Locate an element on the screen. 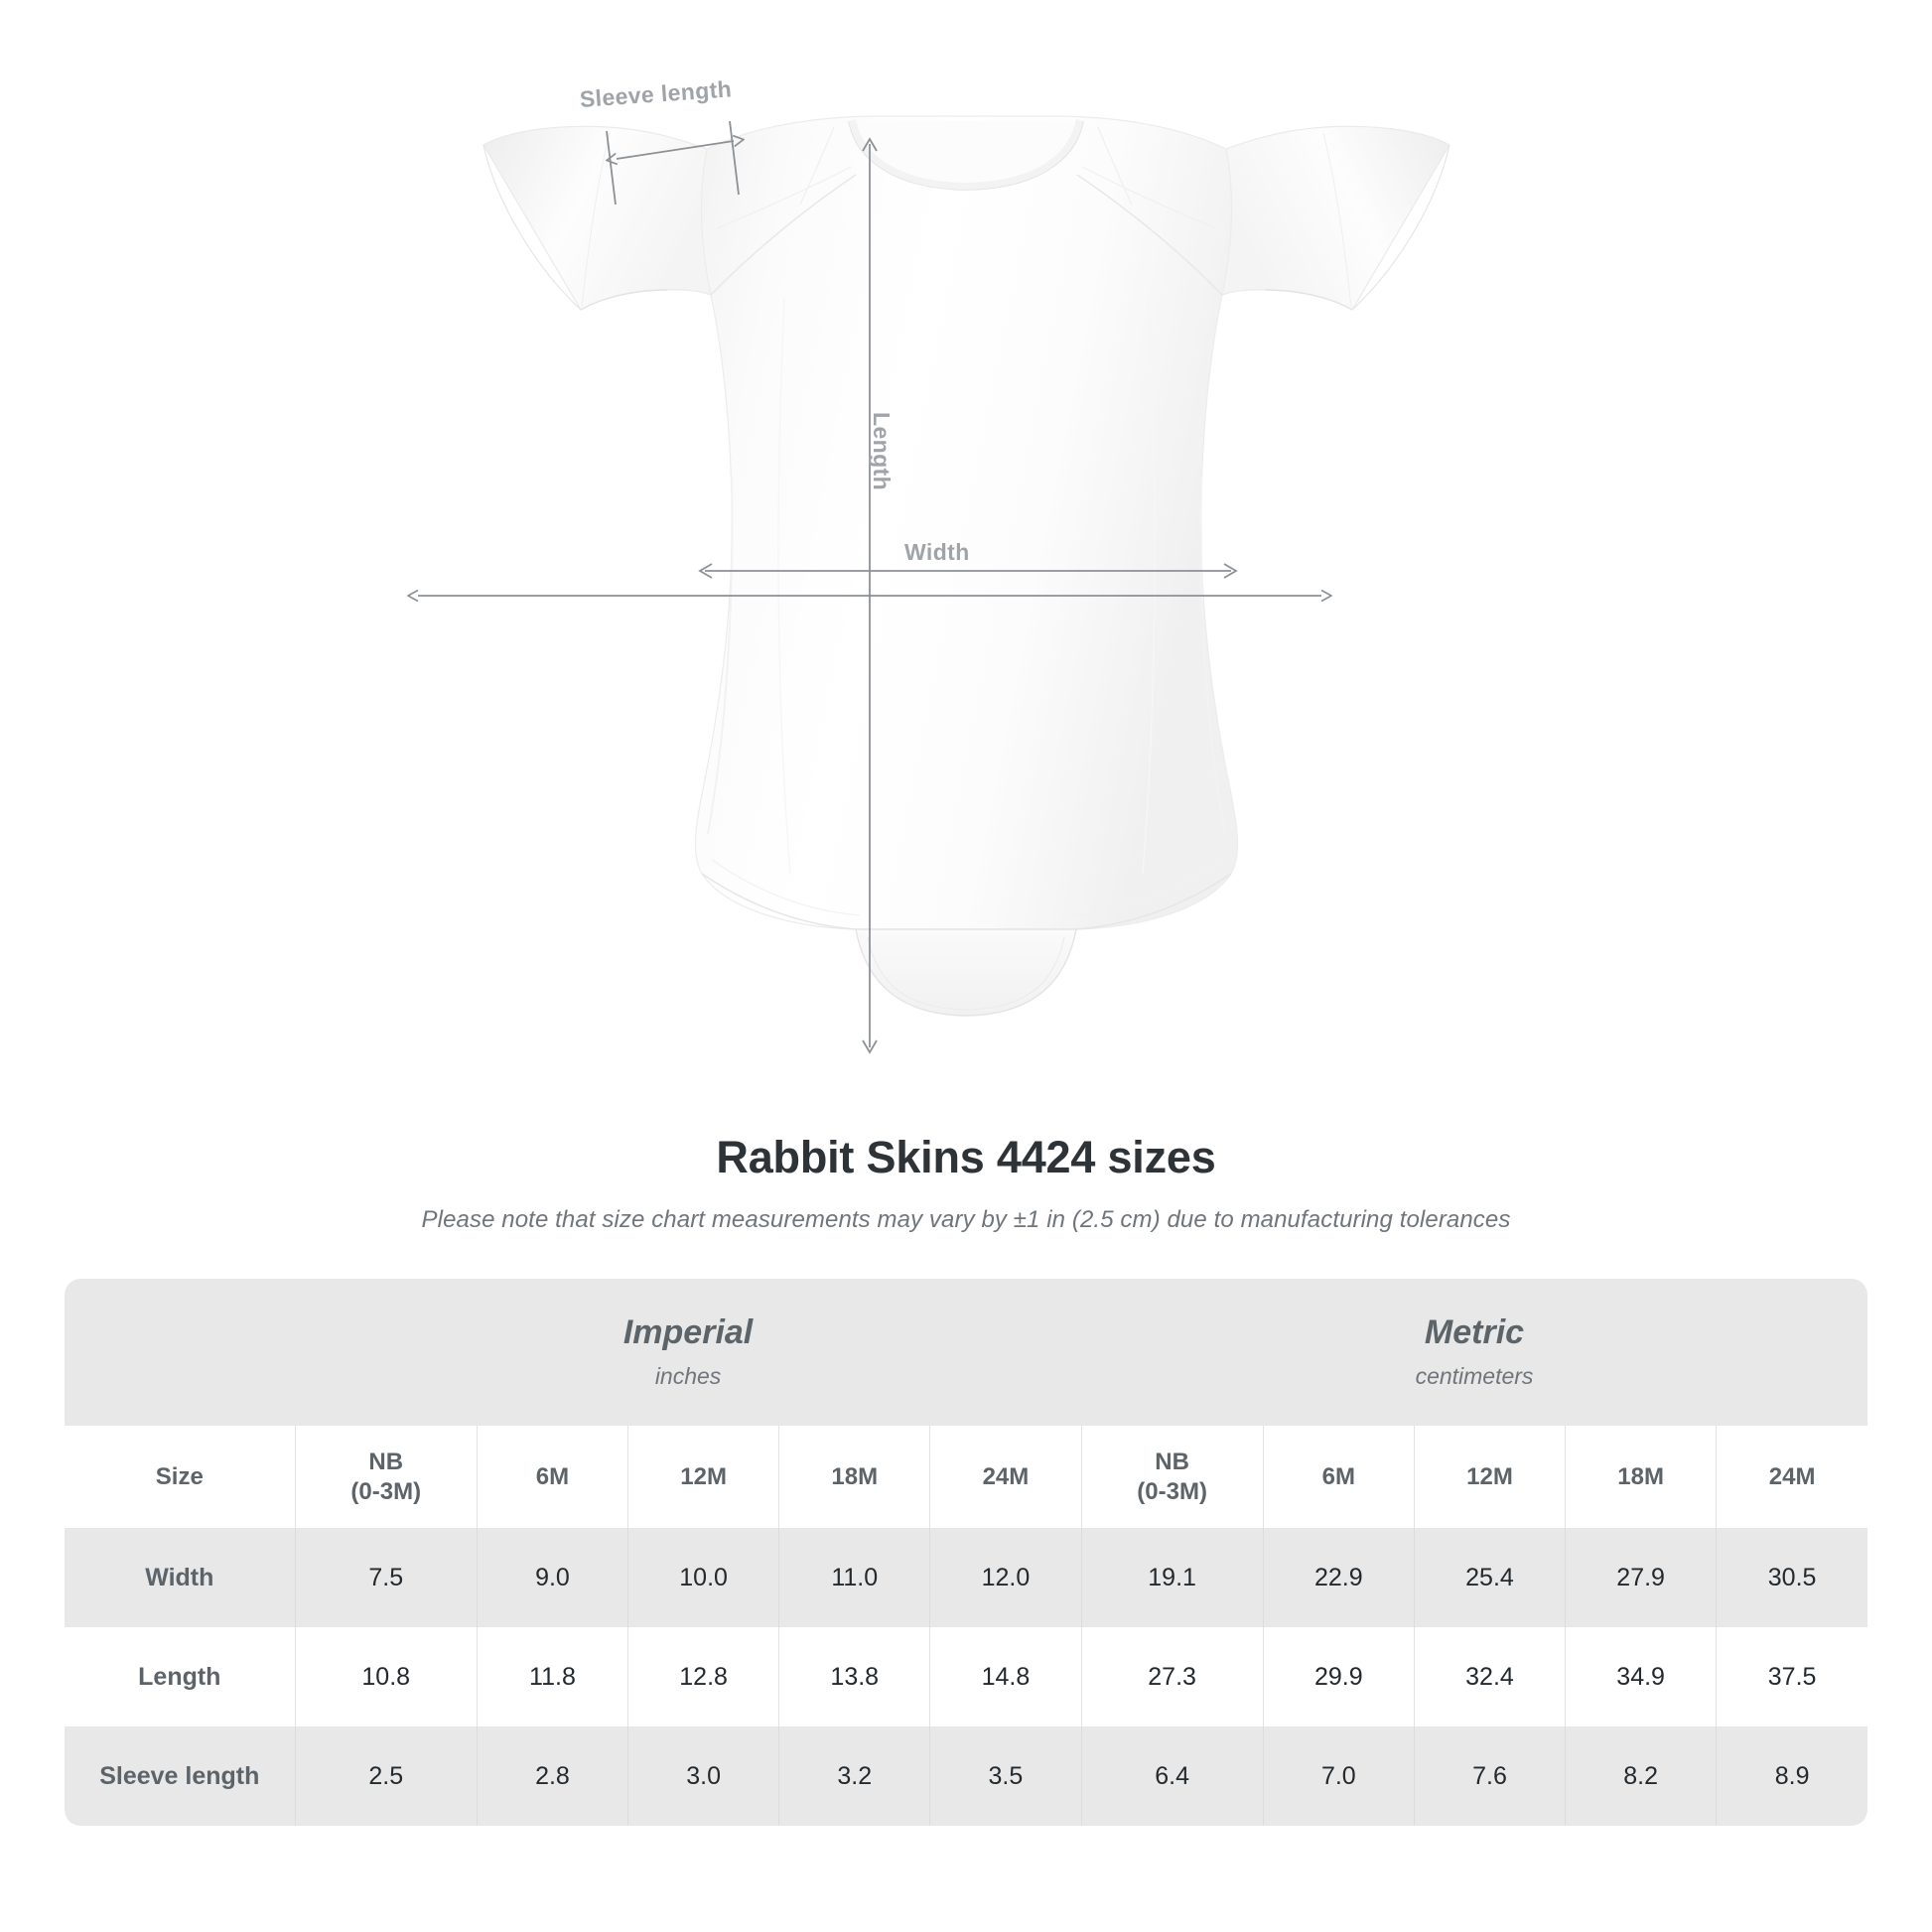 The height and width of the screenshot is (1932, 1932). metric-group-header: Metric centimeters is located at coordinates (1474, 1353).